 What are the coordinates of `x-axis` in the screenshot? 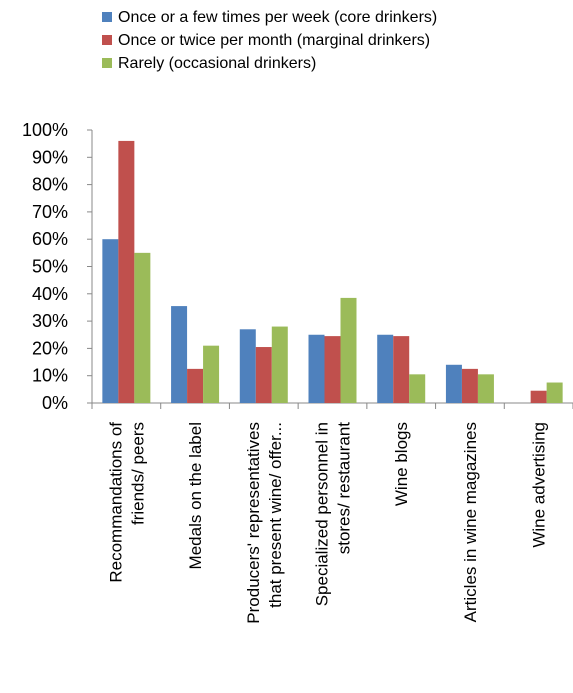 It's located at (332, 405).